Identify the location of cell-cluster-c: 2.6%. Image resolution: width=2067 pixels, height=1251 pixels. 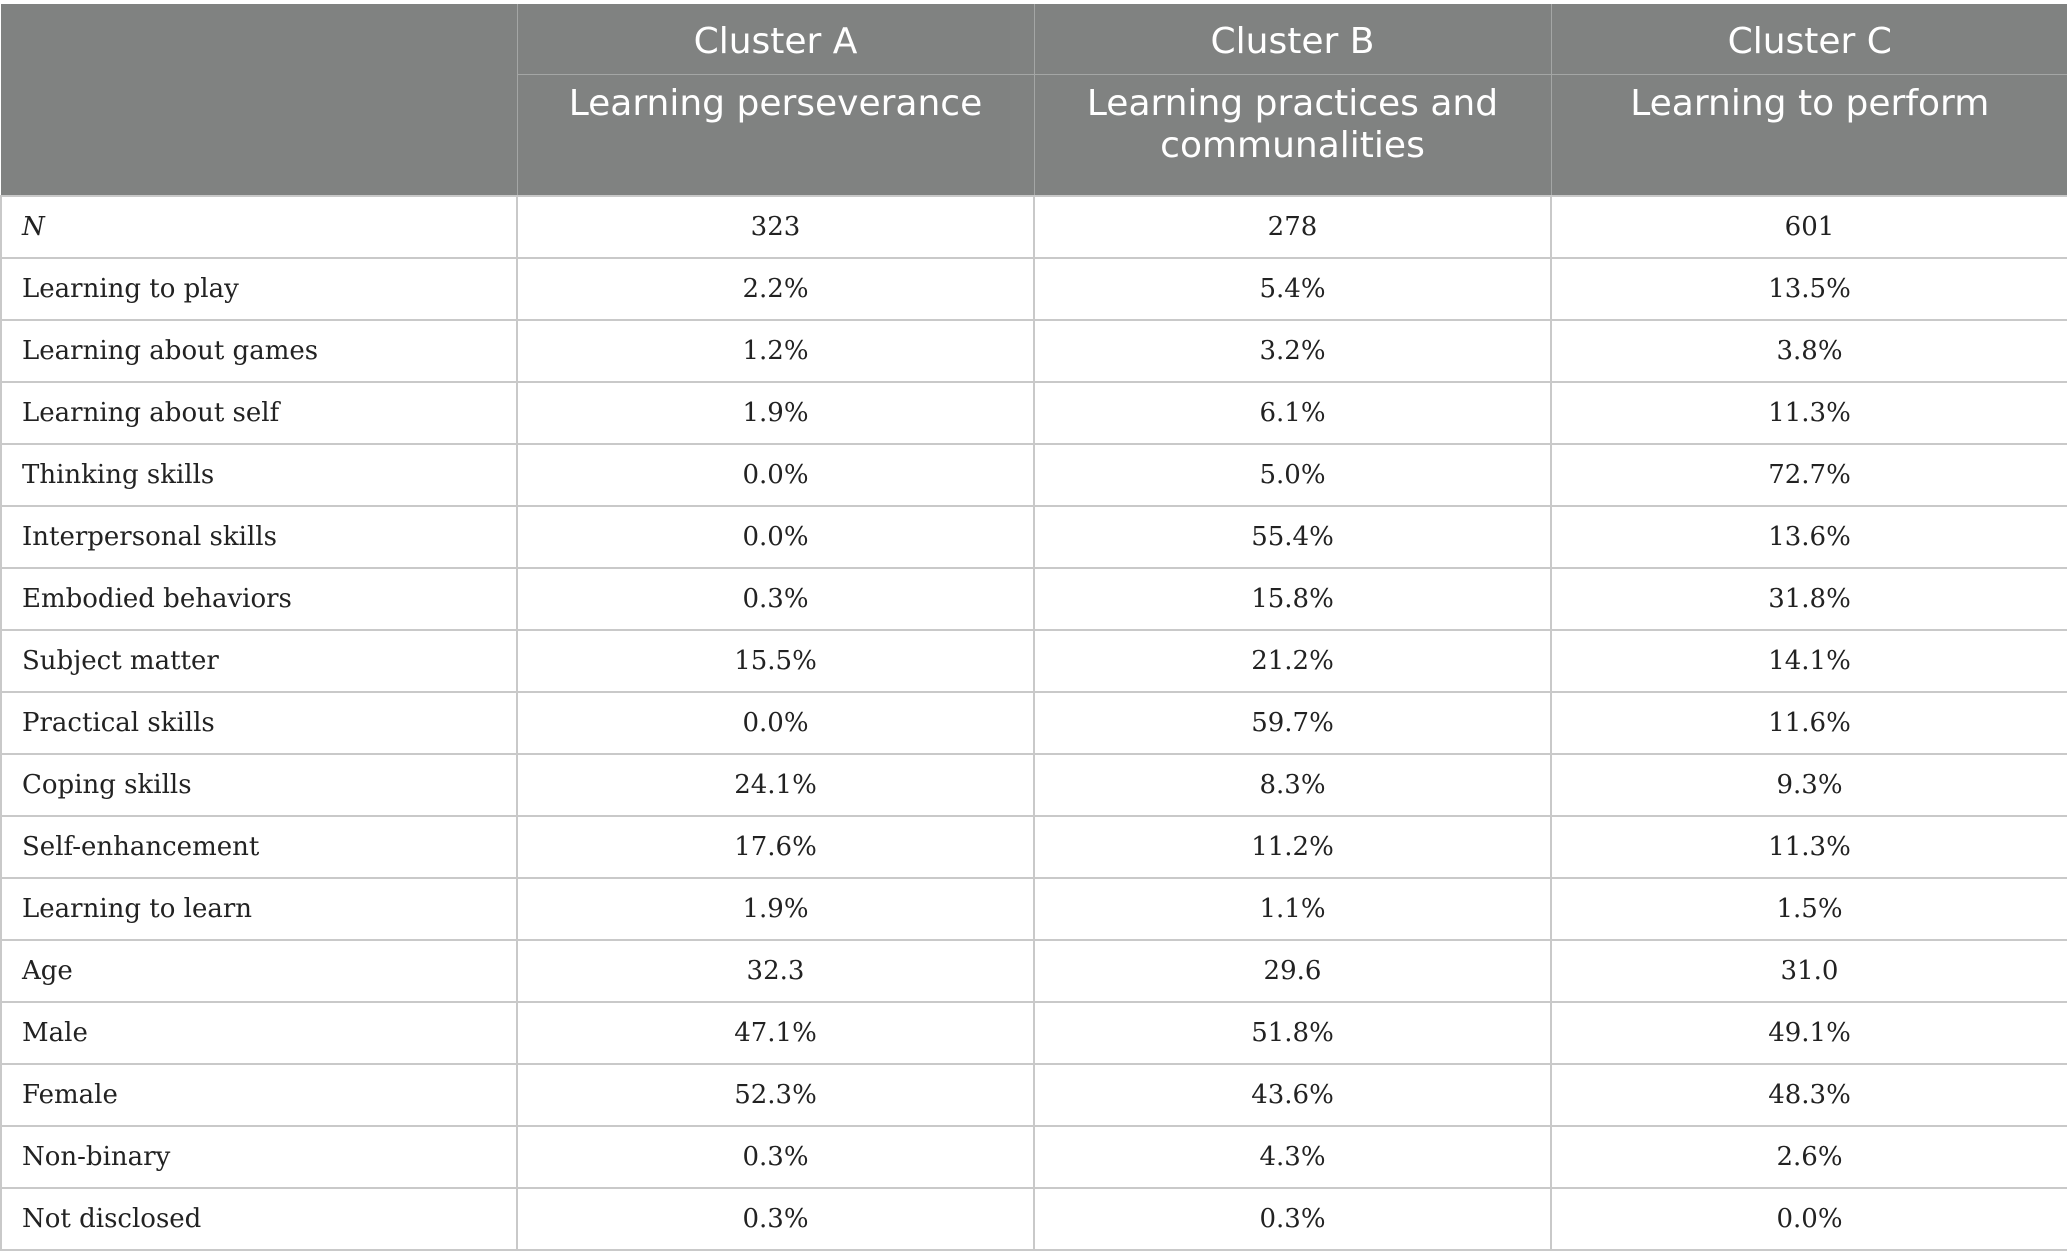
(1808, 1157).